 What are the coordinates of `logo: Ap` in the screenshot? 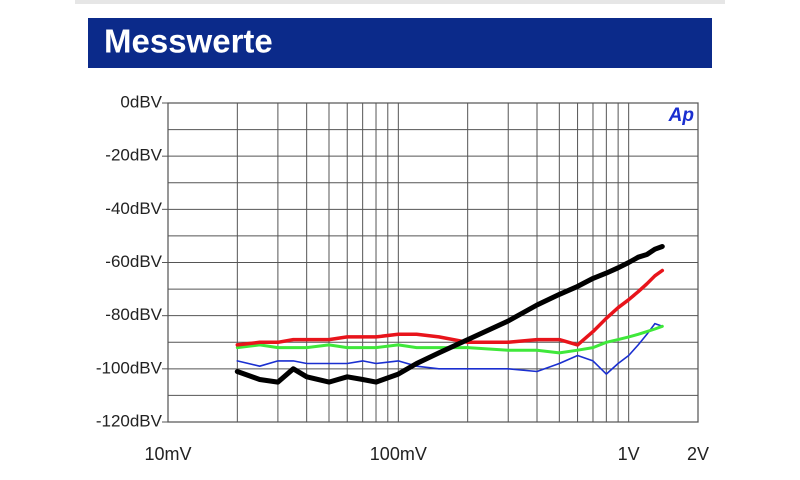 It's located at (681, 115).